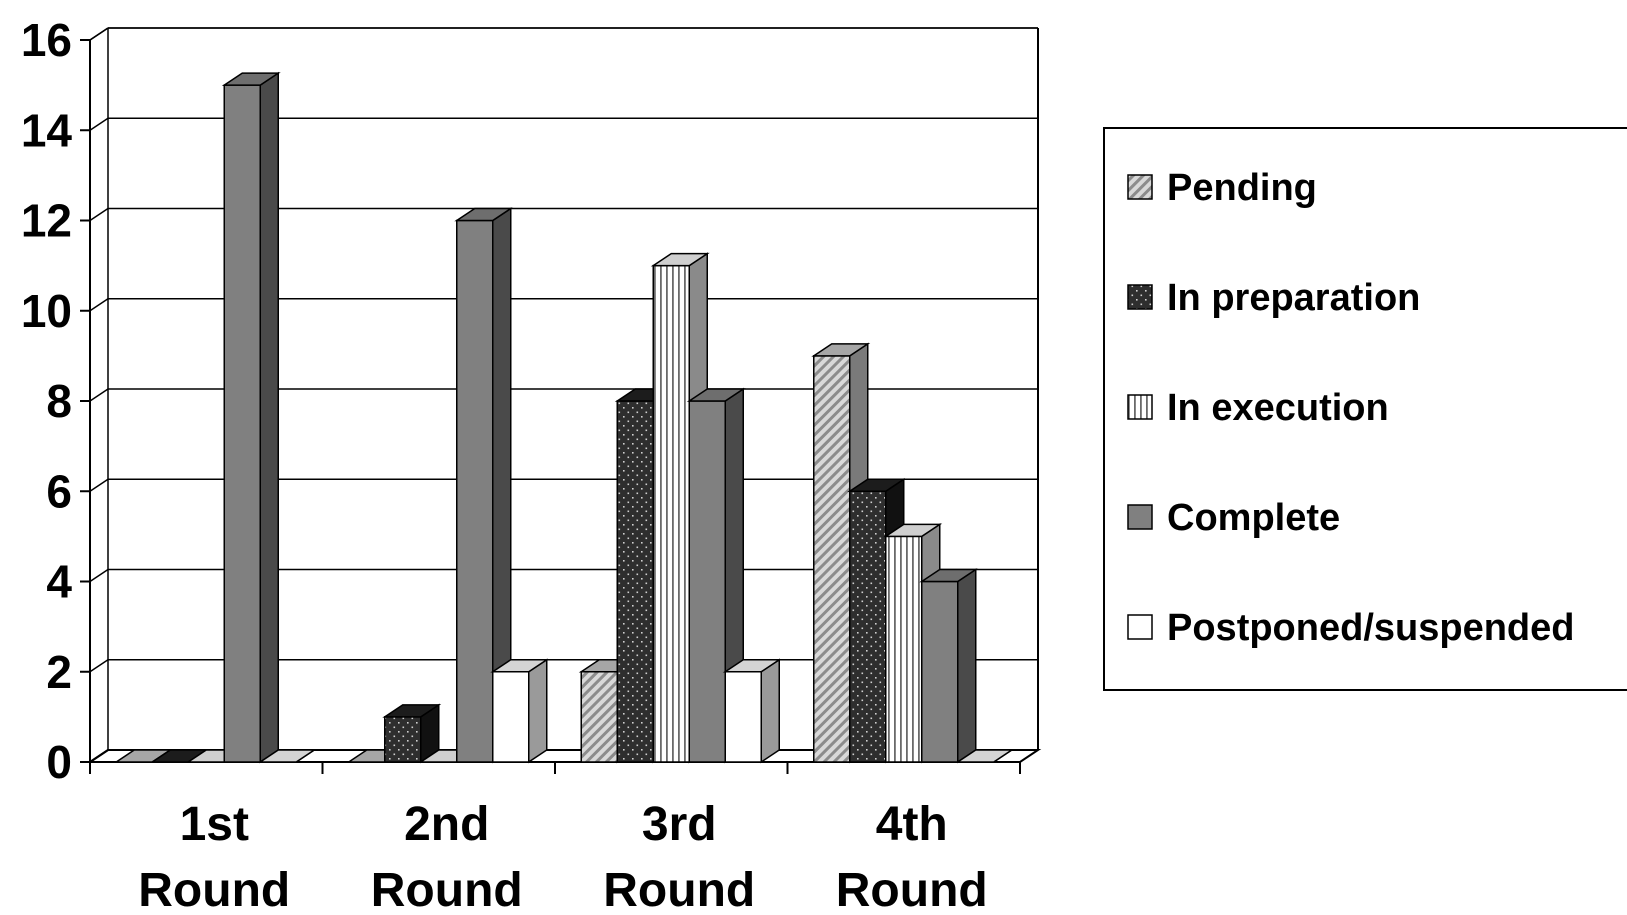  I want to click on x-category-label: 2nd, so click(446, 824).